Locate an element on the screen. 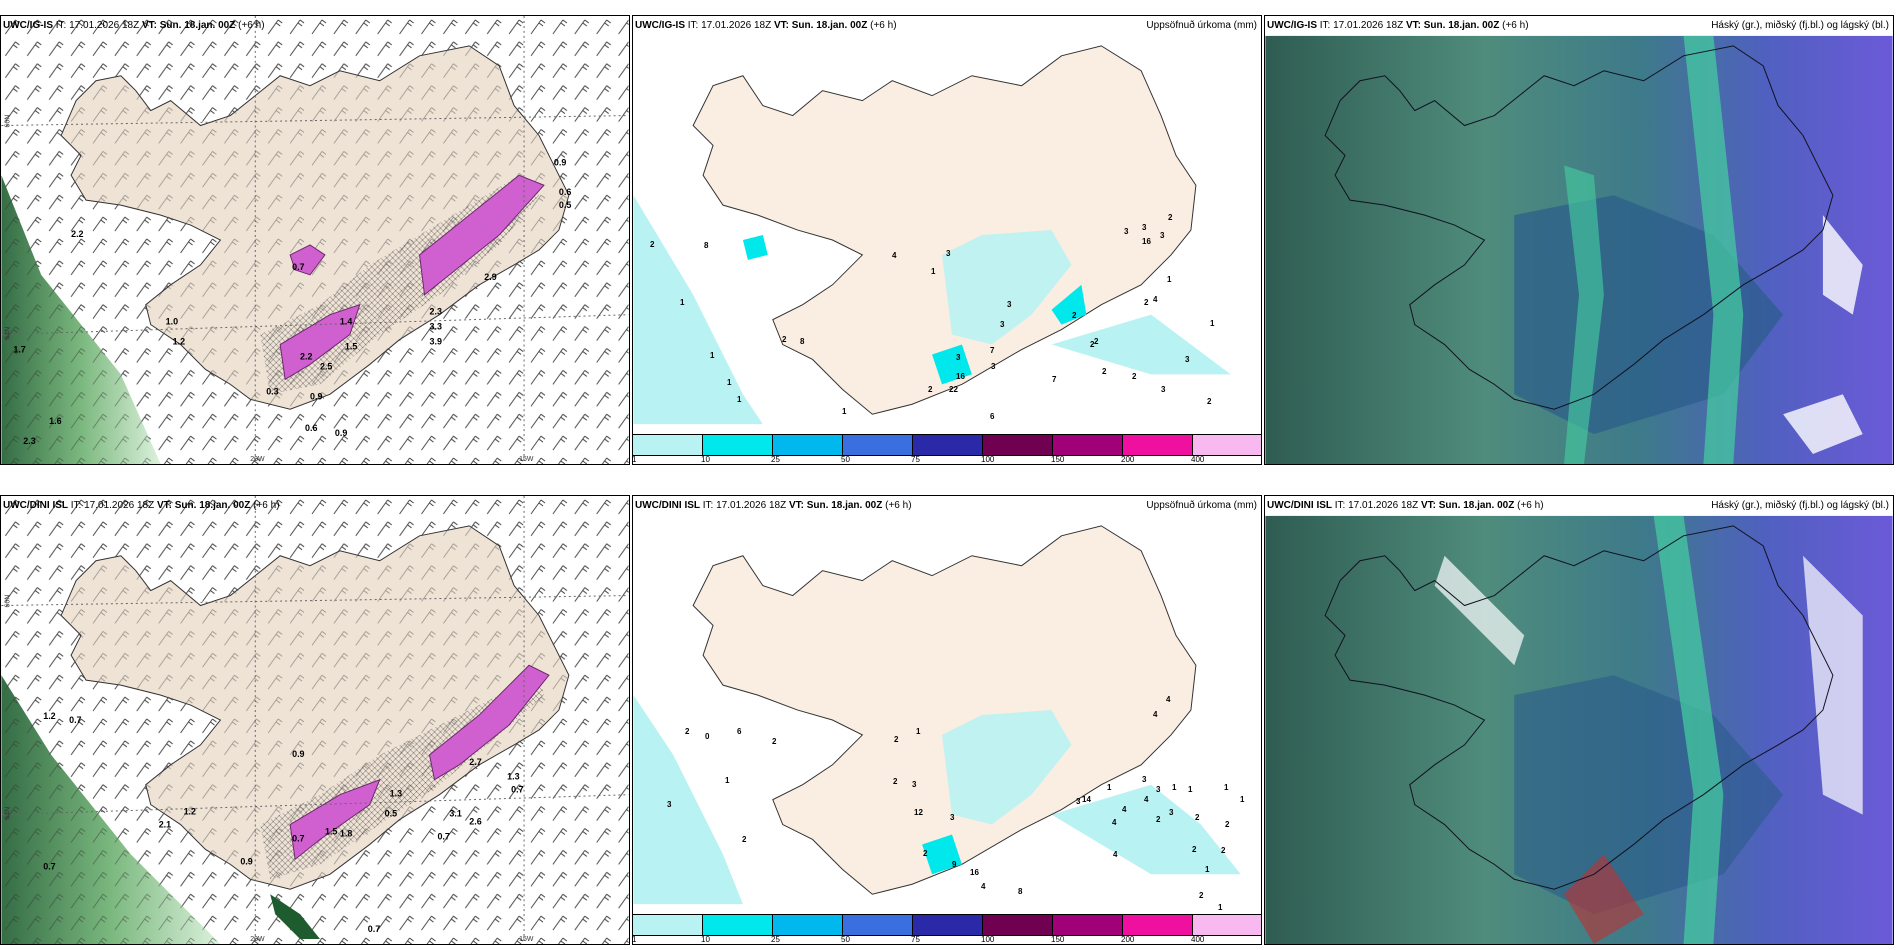 Image resolution: width=1900 pixels, height=950 pixels. value-label: 1.7 is located at coordinates (19, 349).